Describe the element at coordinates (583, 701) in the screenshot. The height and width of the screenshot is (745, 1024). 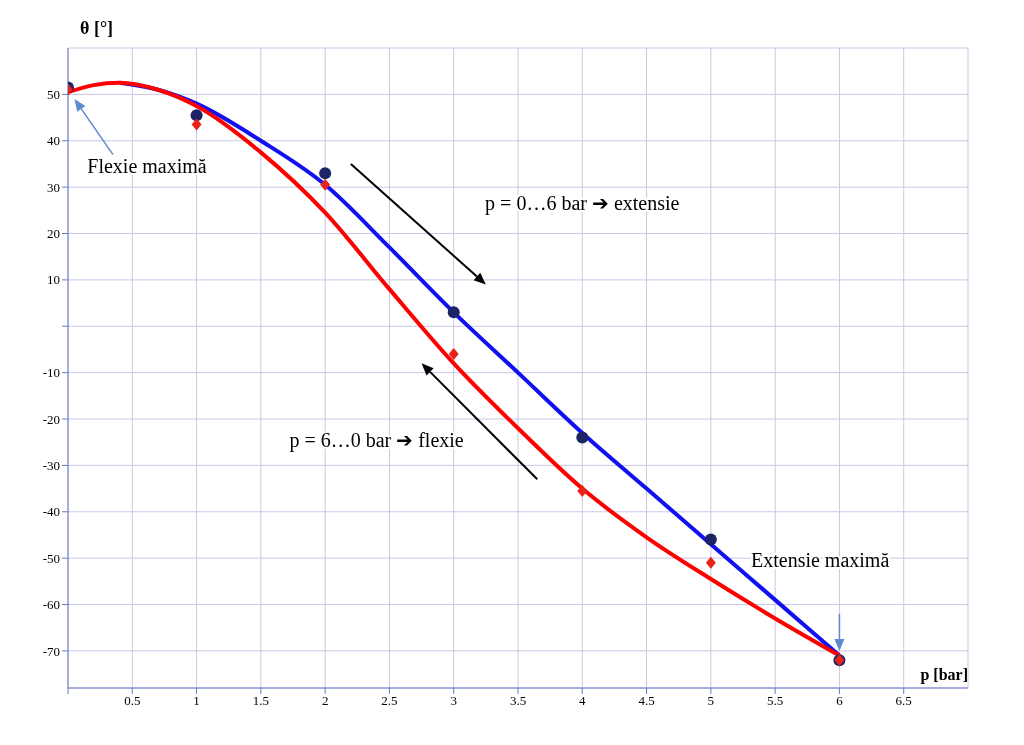
I see `x-tick-label: 4` at that location.